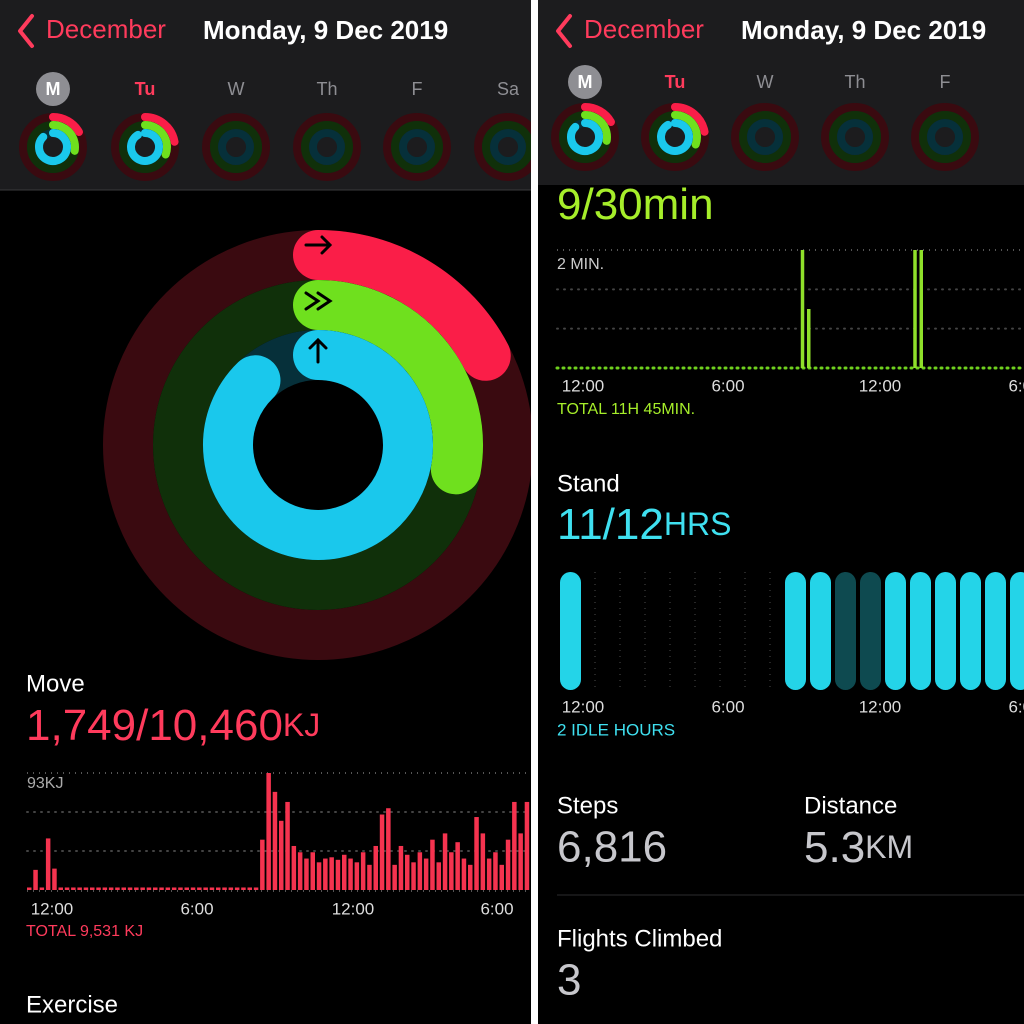 The height and width of the screenshot is (1024, 1024). Describe the element at coordinates (569, 980) in the screenshot. I see `flights-value: 3` at that location.